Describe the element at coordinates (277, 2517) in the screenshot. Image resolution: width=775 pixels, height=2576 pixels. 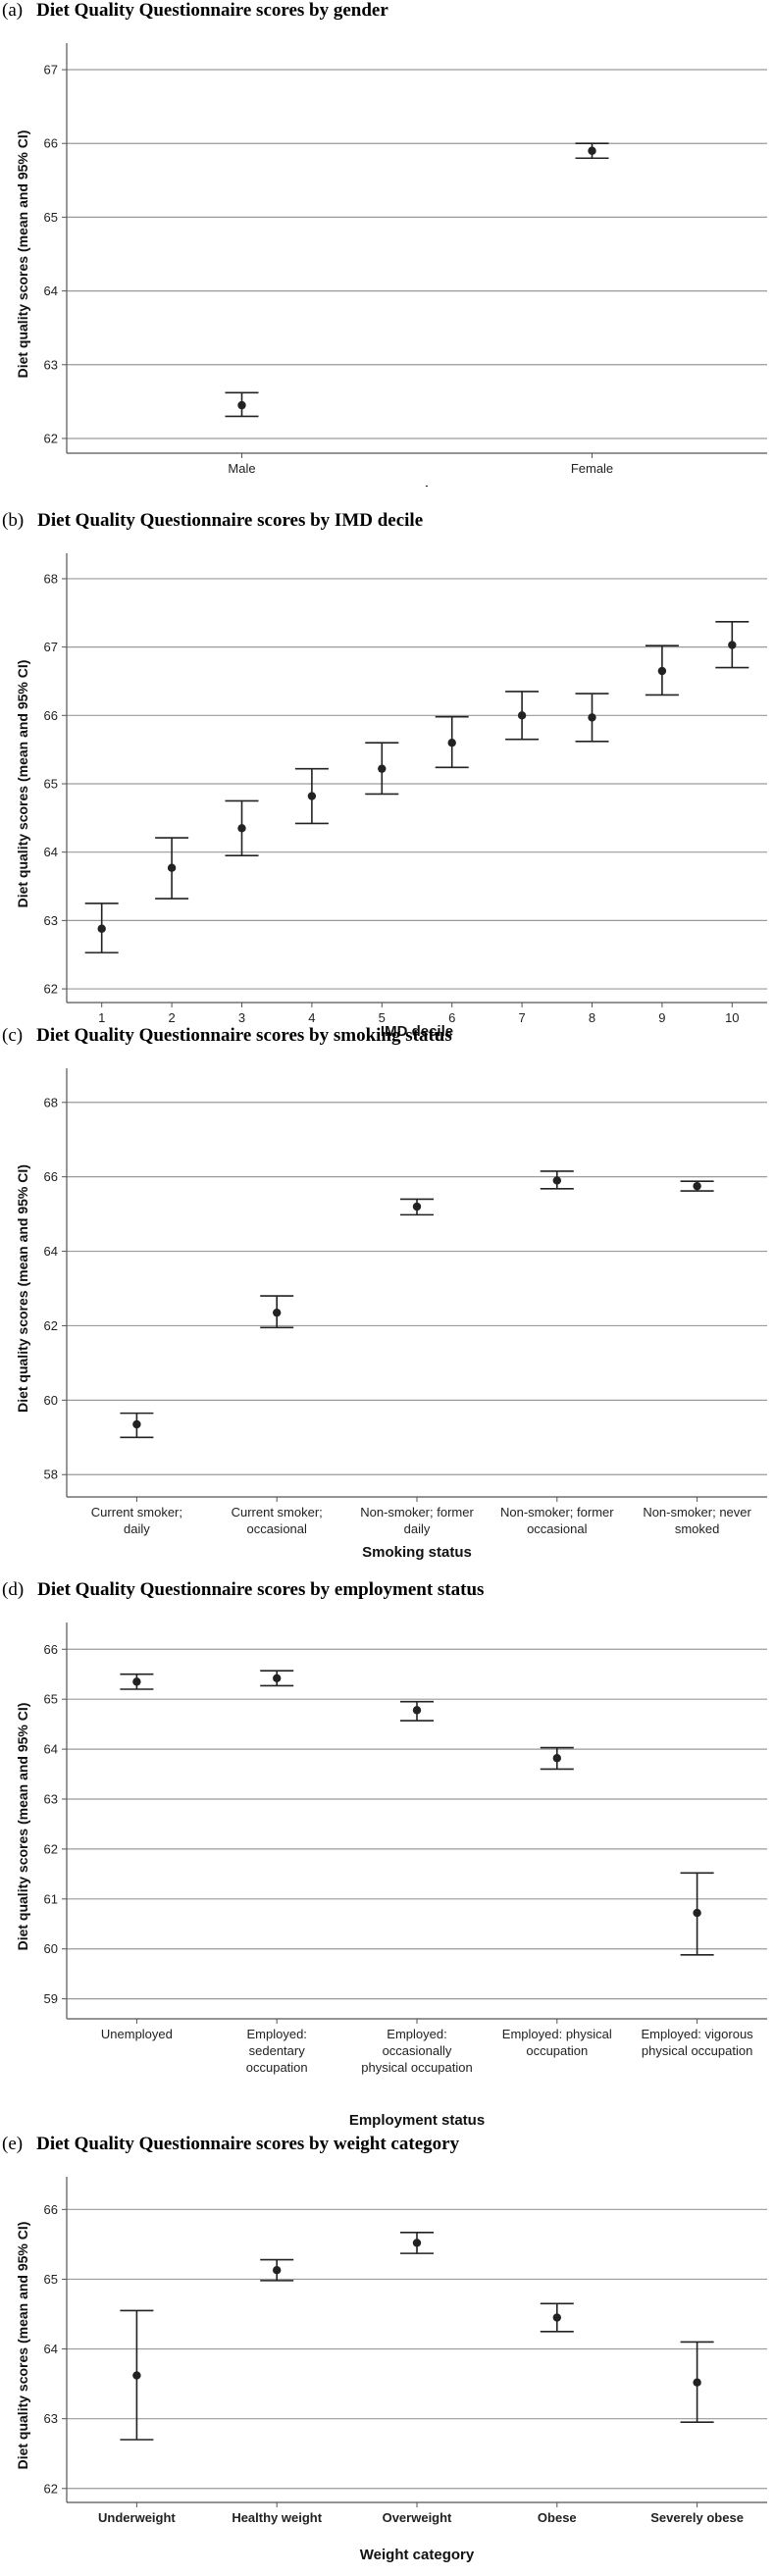
I see `x-tick-label: Healthy weight` at that location.